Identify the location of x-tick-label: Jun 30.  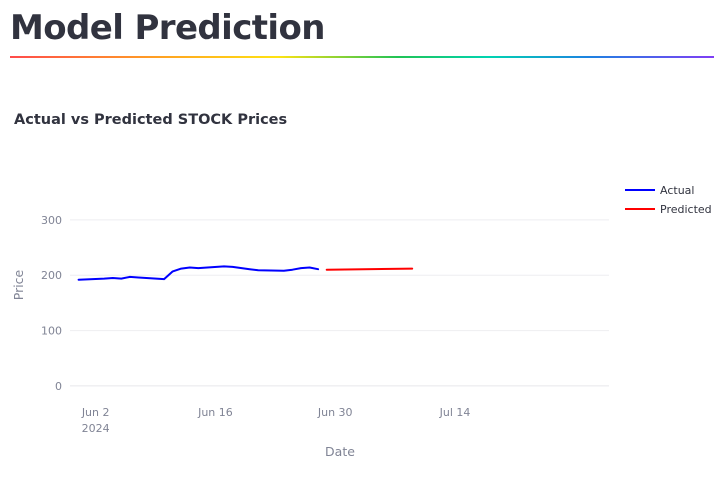
(335, 412).